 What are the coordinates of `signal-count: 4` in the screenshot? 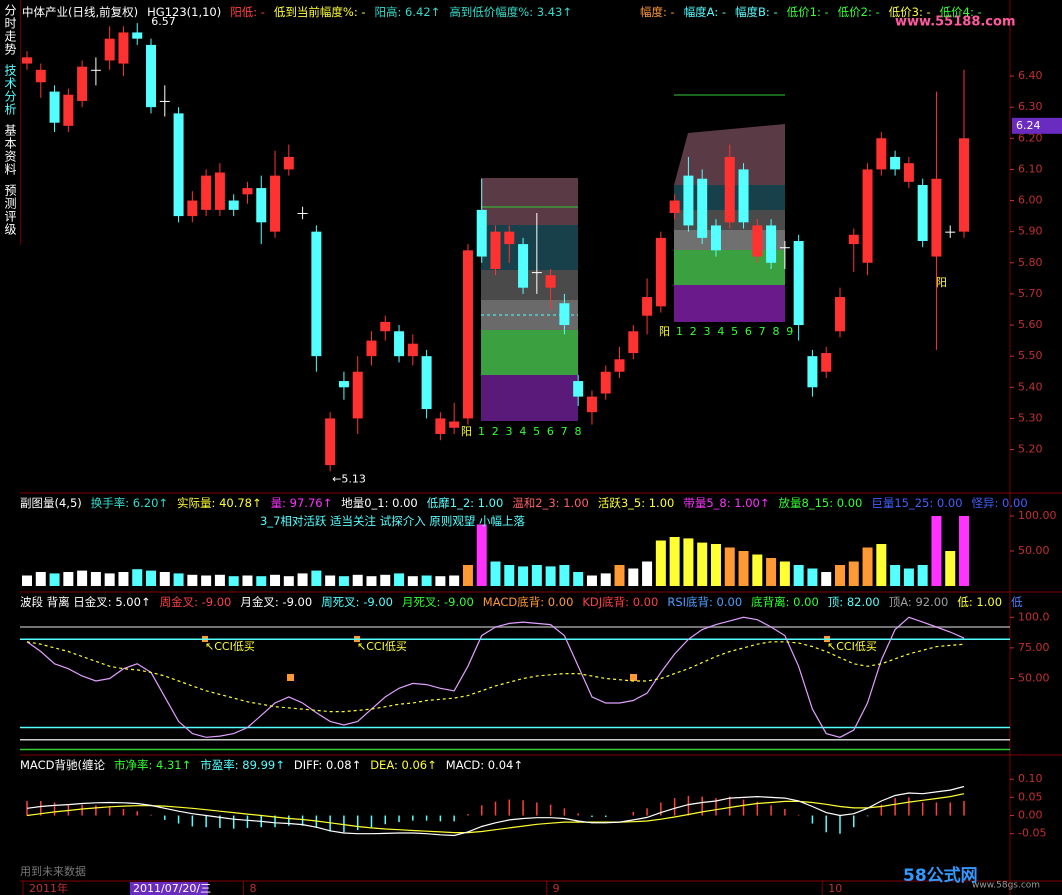 It's located at (720, 331).